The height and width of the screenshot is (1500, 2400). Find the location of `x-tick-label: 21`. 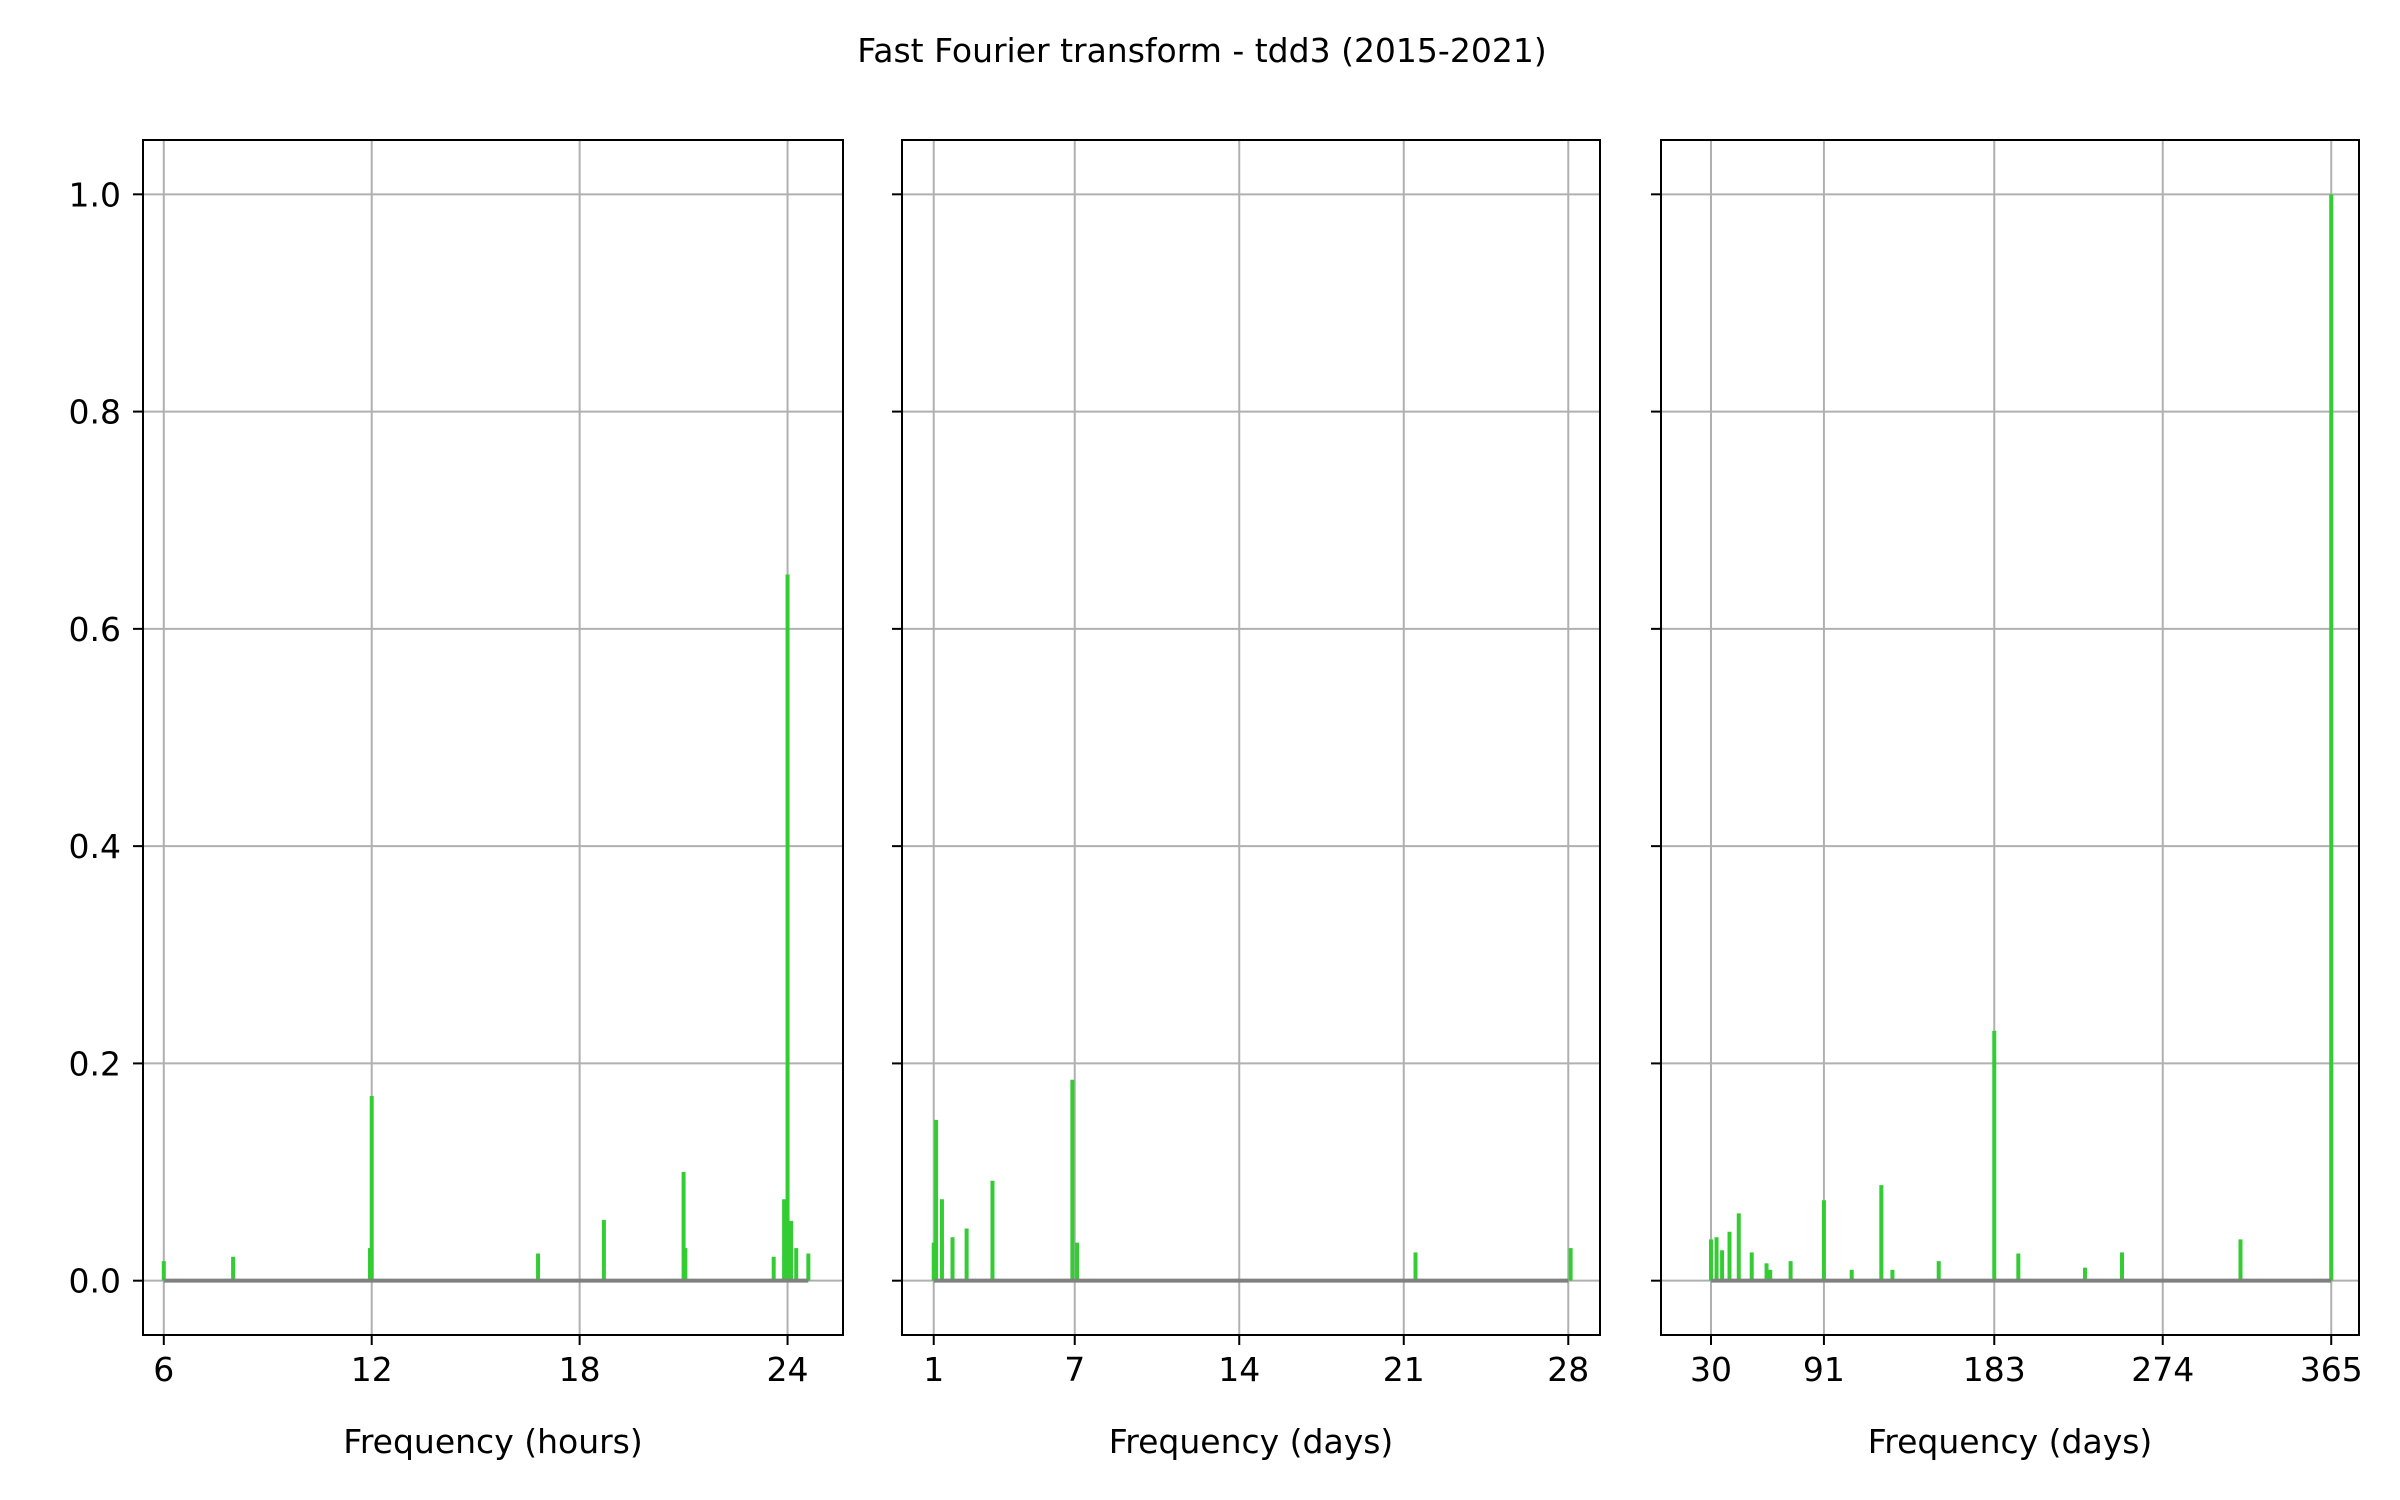

x-tick-label: 21 is located at coordinates (1404, 1369).